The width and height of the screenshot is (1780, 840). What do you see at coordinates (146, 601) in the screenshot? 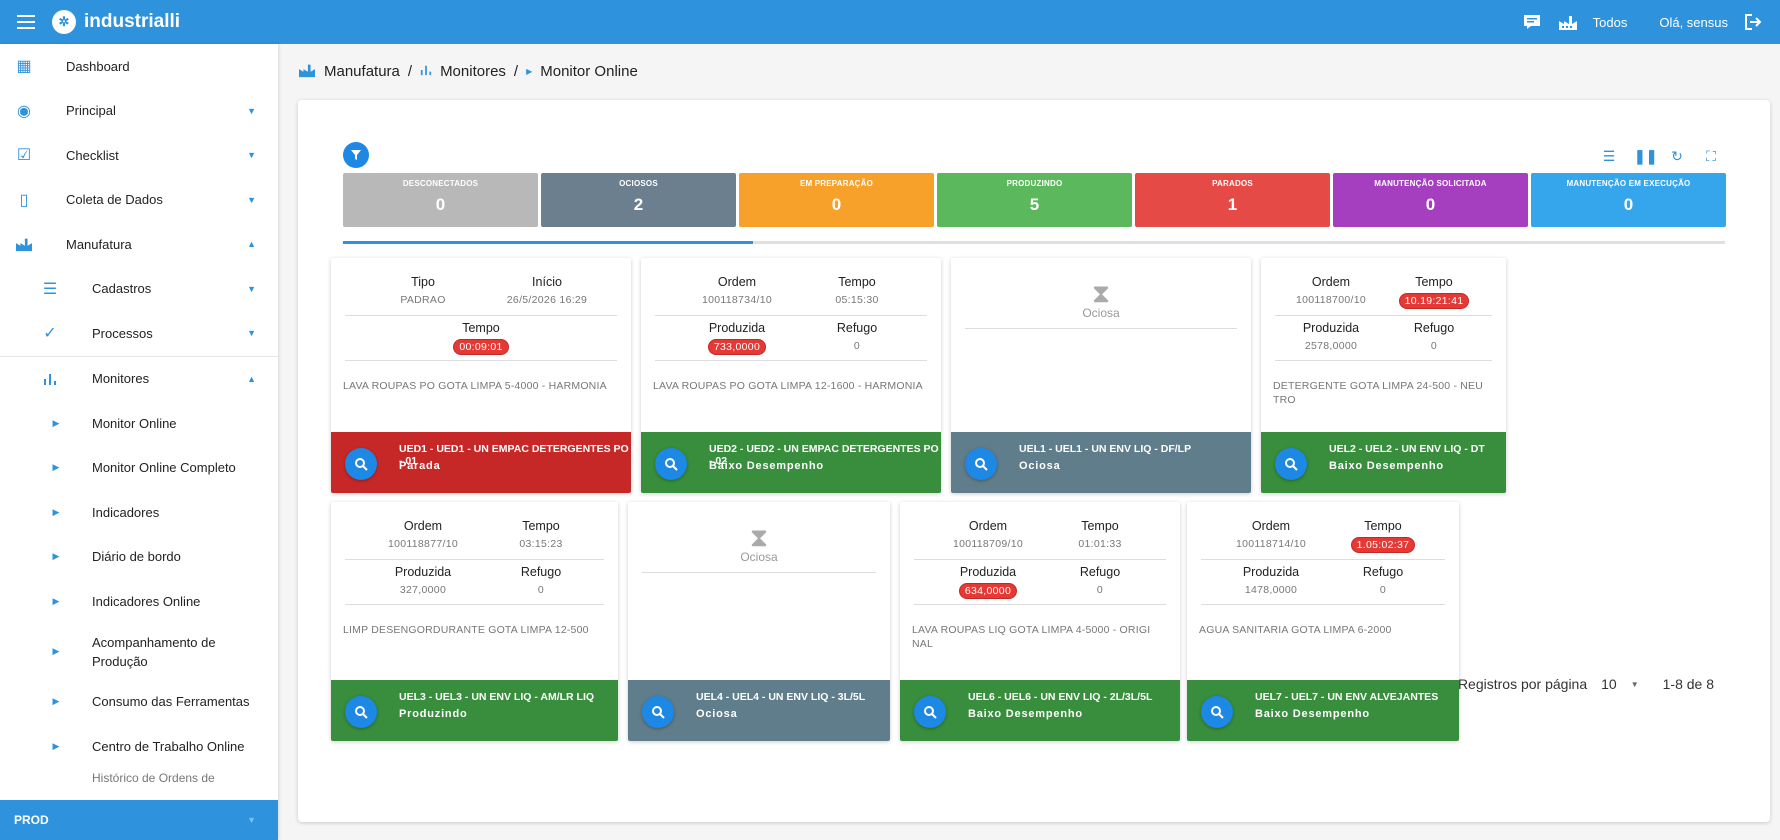
I see `sidebar-item-label: Indicadores Online` at bounding box center [146, 601].